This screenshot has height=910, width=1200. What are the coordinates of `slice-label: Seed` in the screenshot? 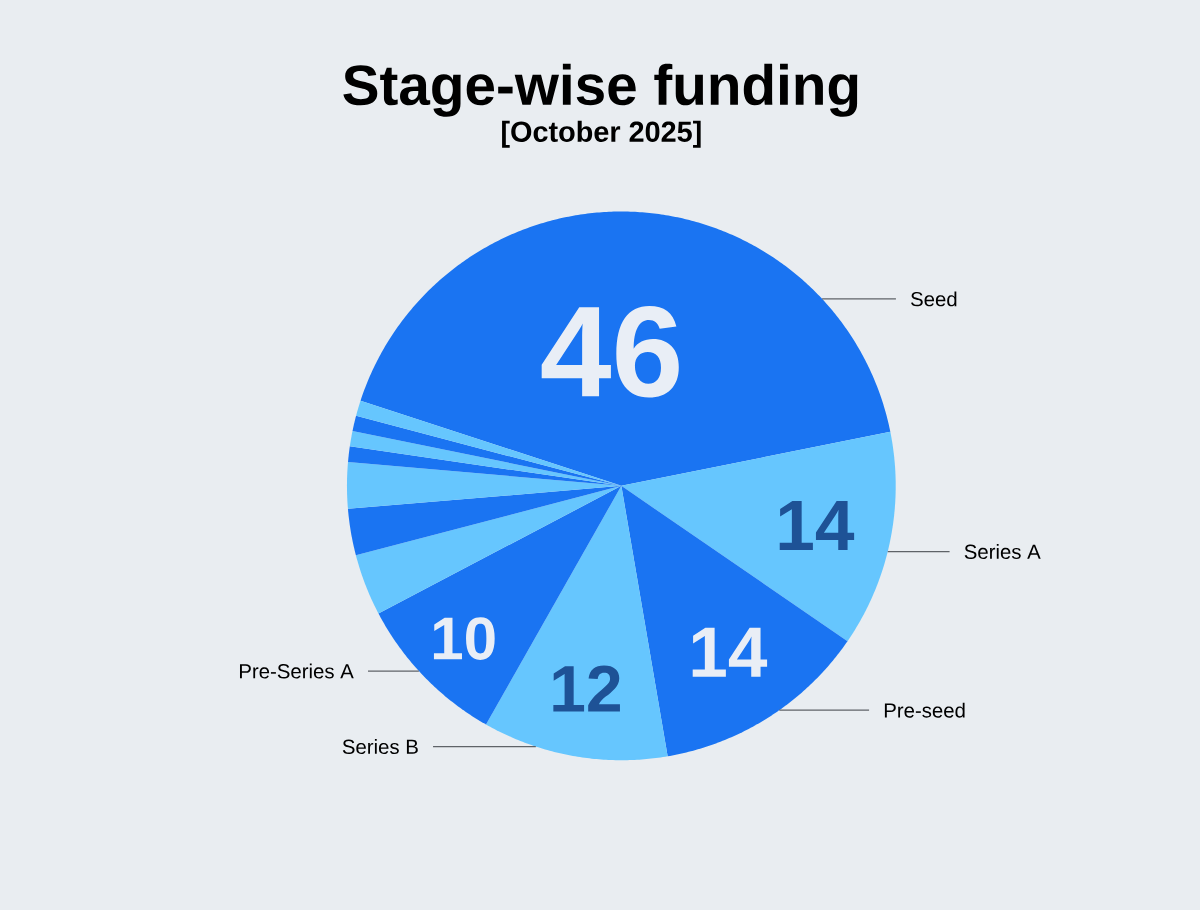 It's located at (934, 299).